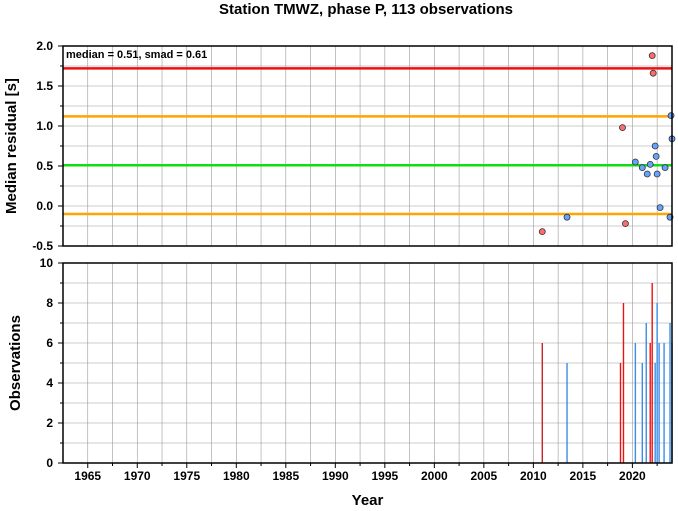  Describe the element at coordinates (42, 246) in the screenshot. I see `y-tick-label: -0.5` at that location.